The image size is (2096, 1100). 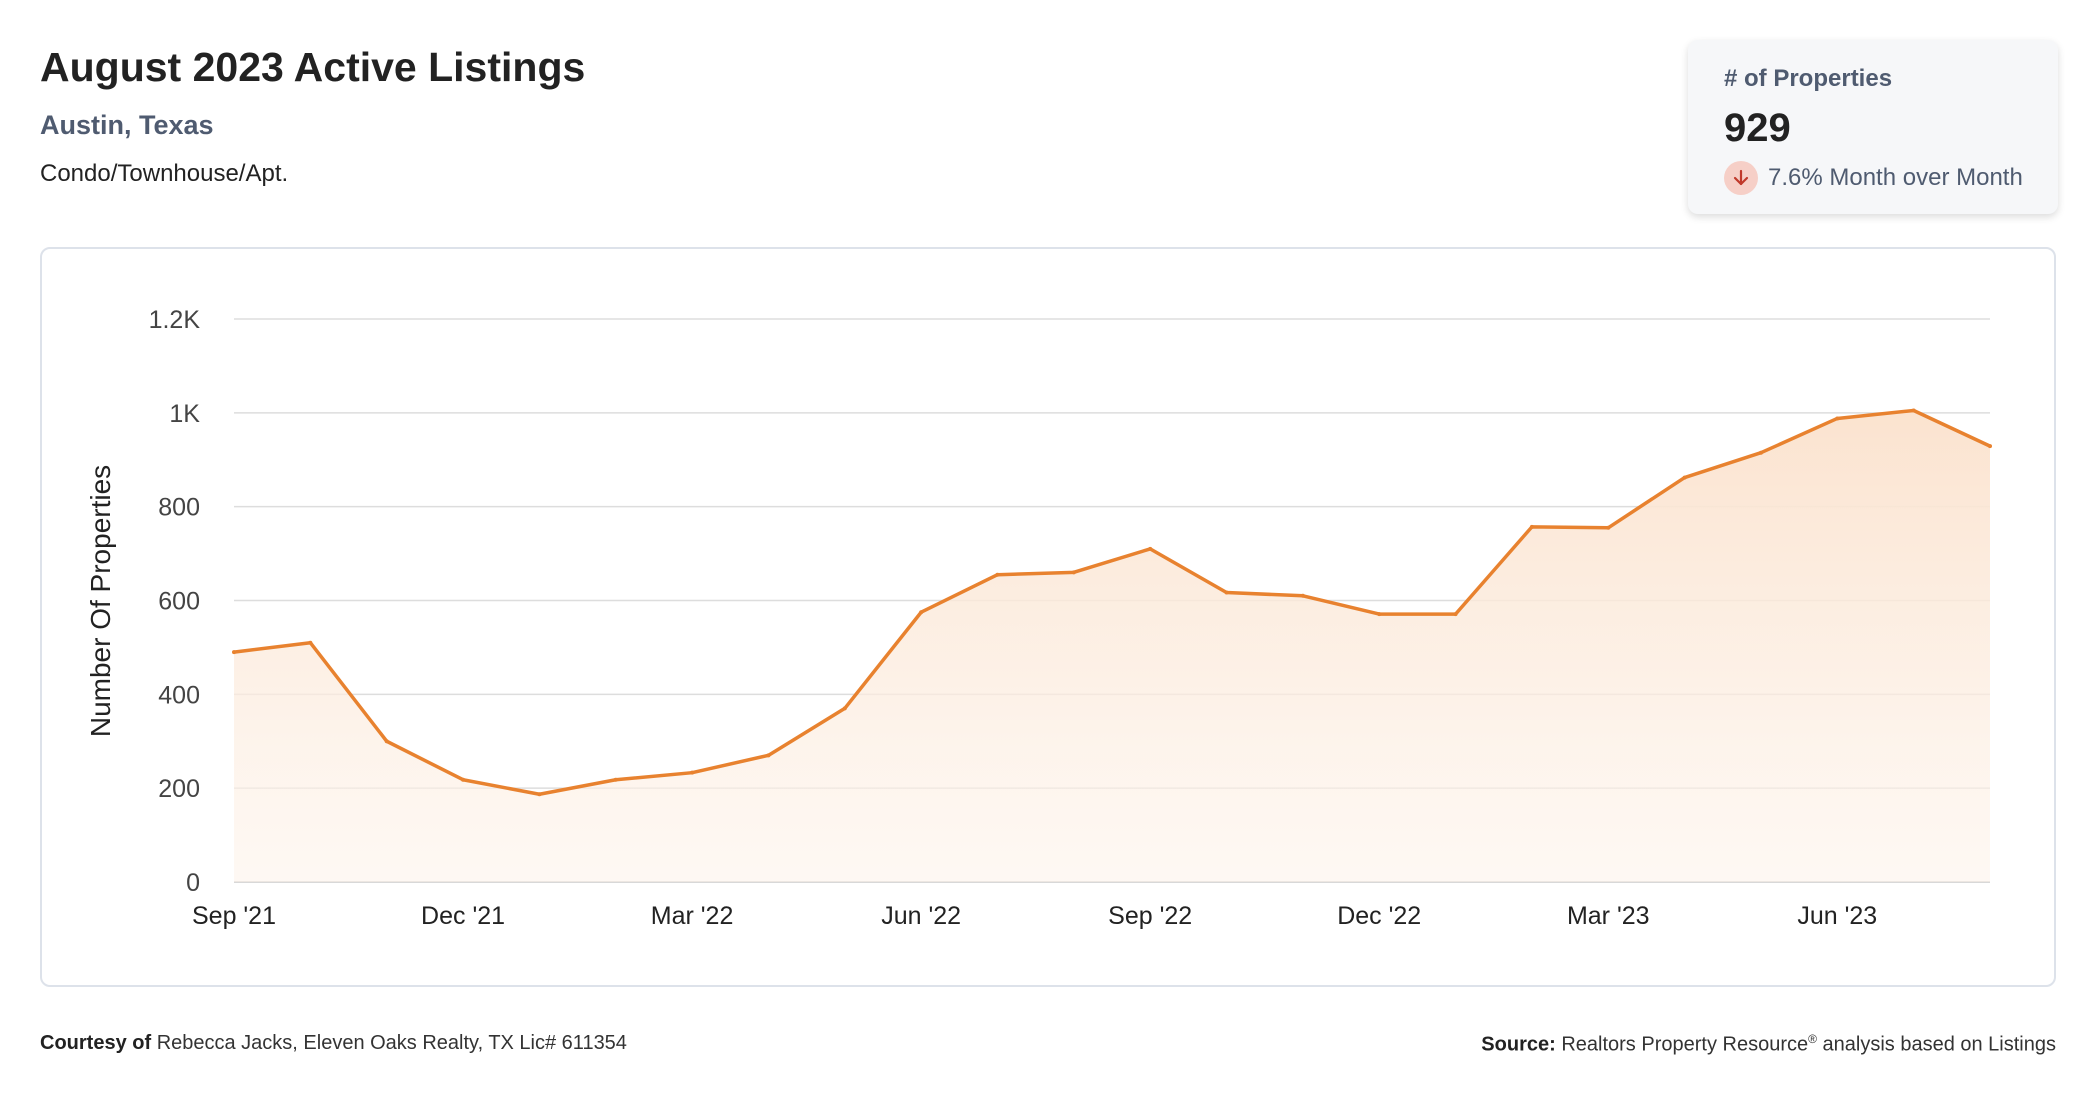 What do you see at coordinates (463, 916) in the screenshot?
I see `x-tick-label: Dec '21` at bounding box center [463, 916].